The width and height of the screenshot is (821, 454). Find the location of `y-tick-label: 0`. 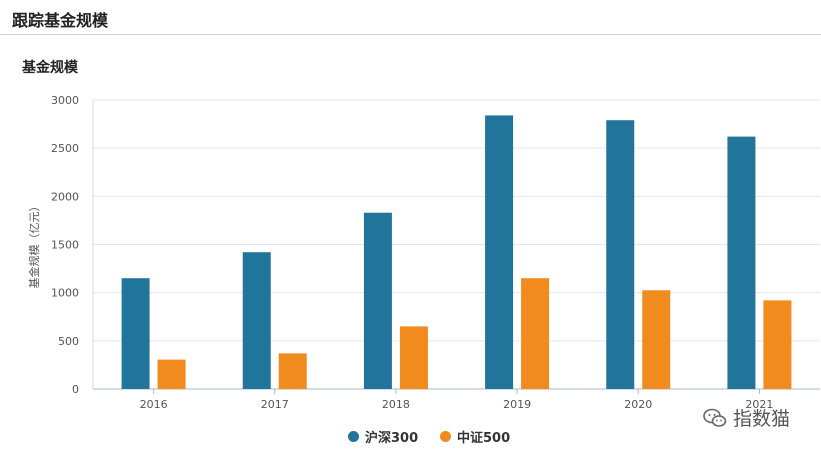

y-tick-label: 0 is located at coordinates (75, 389).